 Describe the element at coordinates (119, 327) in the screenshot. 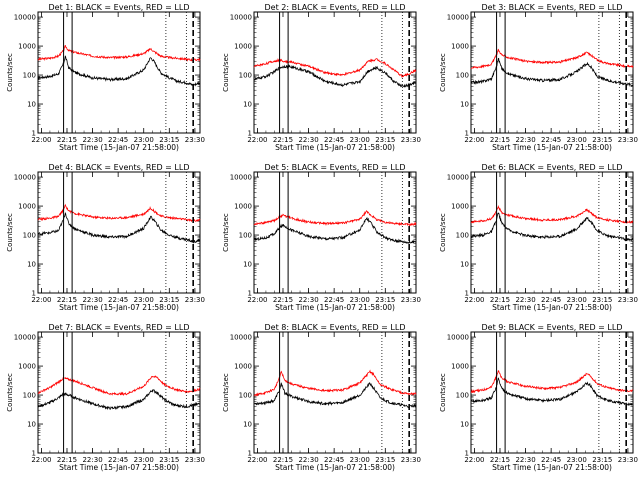

I see `panel-title: Det 7: BLACK = Events, RED = LLD` at that location.